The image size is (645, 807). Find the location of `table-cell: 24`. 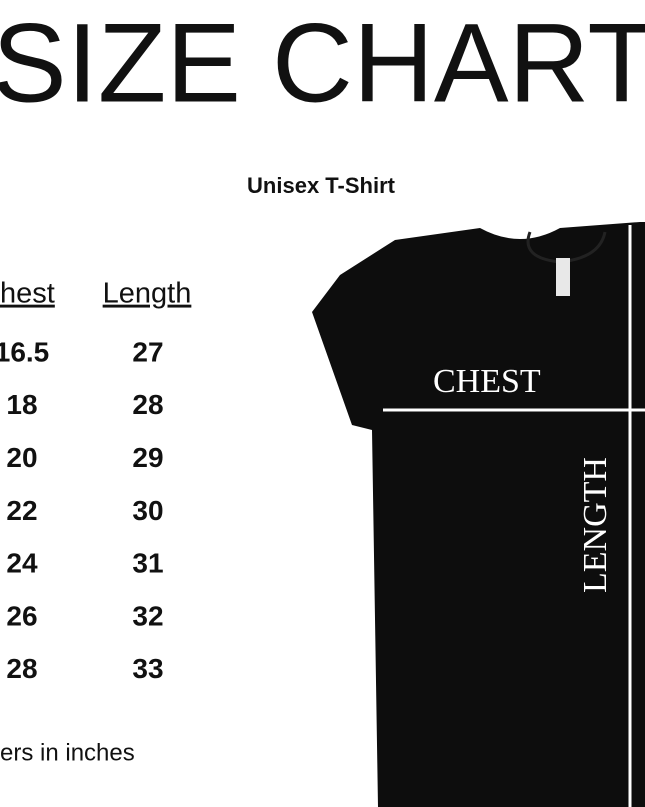

table-cell: 24 is located at coordinates (22, 563).